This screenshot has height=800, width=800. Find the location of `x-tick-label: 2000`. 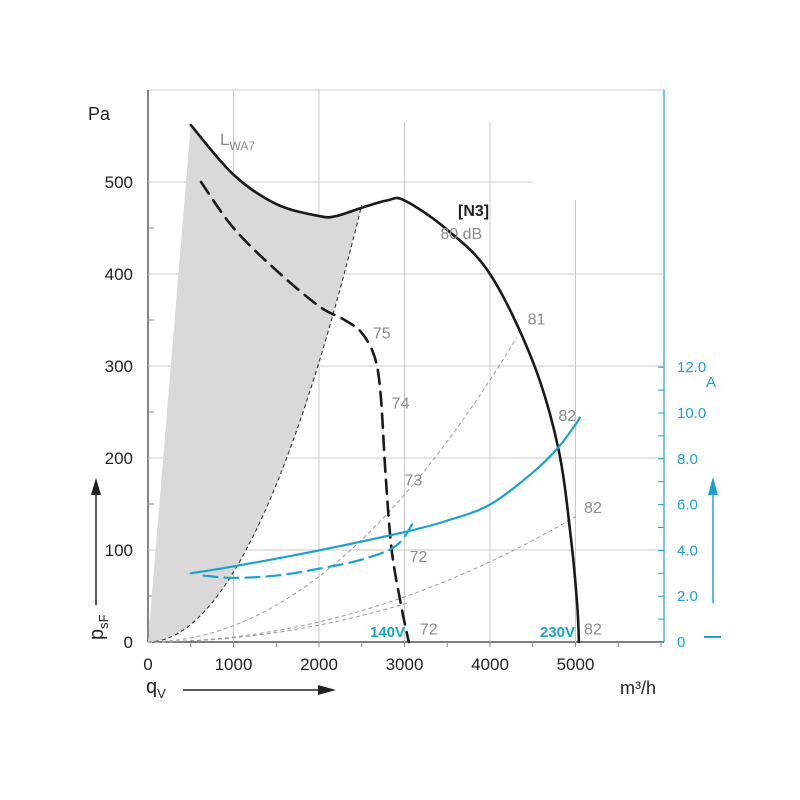

x-tick-label: 2000 is located at coordinates (319, 664).